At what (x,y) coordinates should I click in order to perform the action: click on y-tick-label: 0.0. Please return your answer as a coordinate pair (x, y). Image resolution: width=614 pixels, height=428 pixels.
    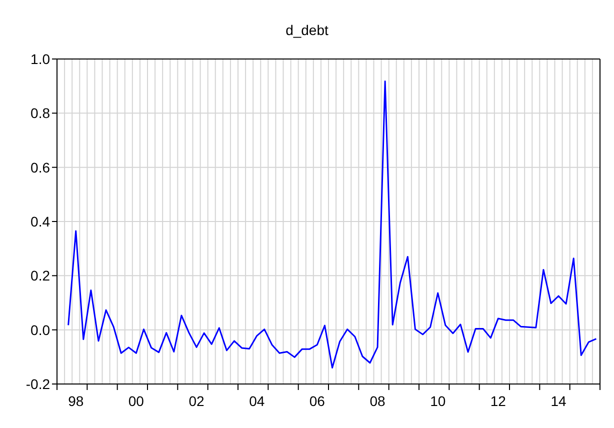
    Looking at the image, I should click on (40, 330).